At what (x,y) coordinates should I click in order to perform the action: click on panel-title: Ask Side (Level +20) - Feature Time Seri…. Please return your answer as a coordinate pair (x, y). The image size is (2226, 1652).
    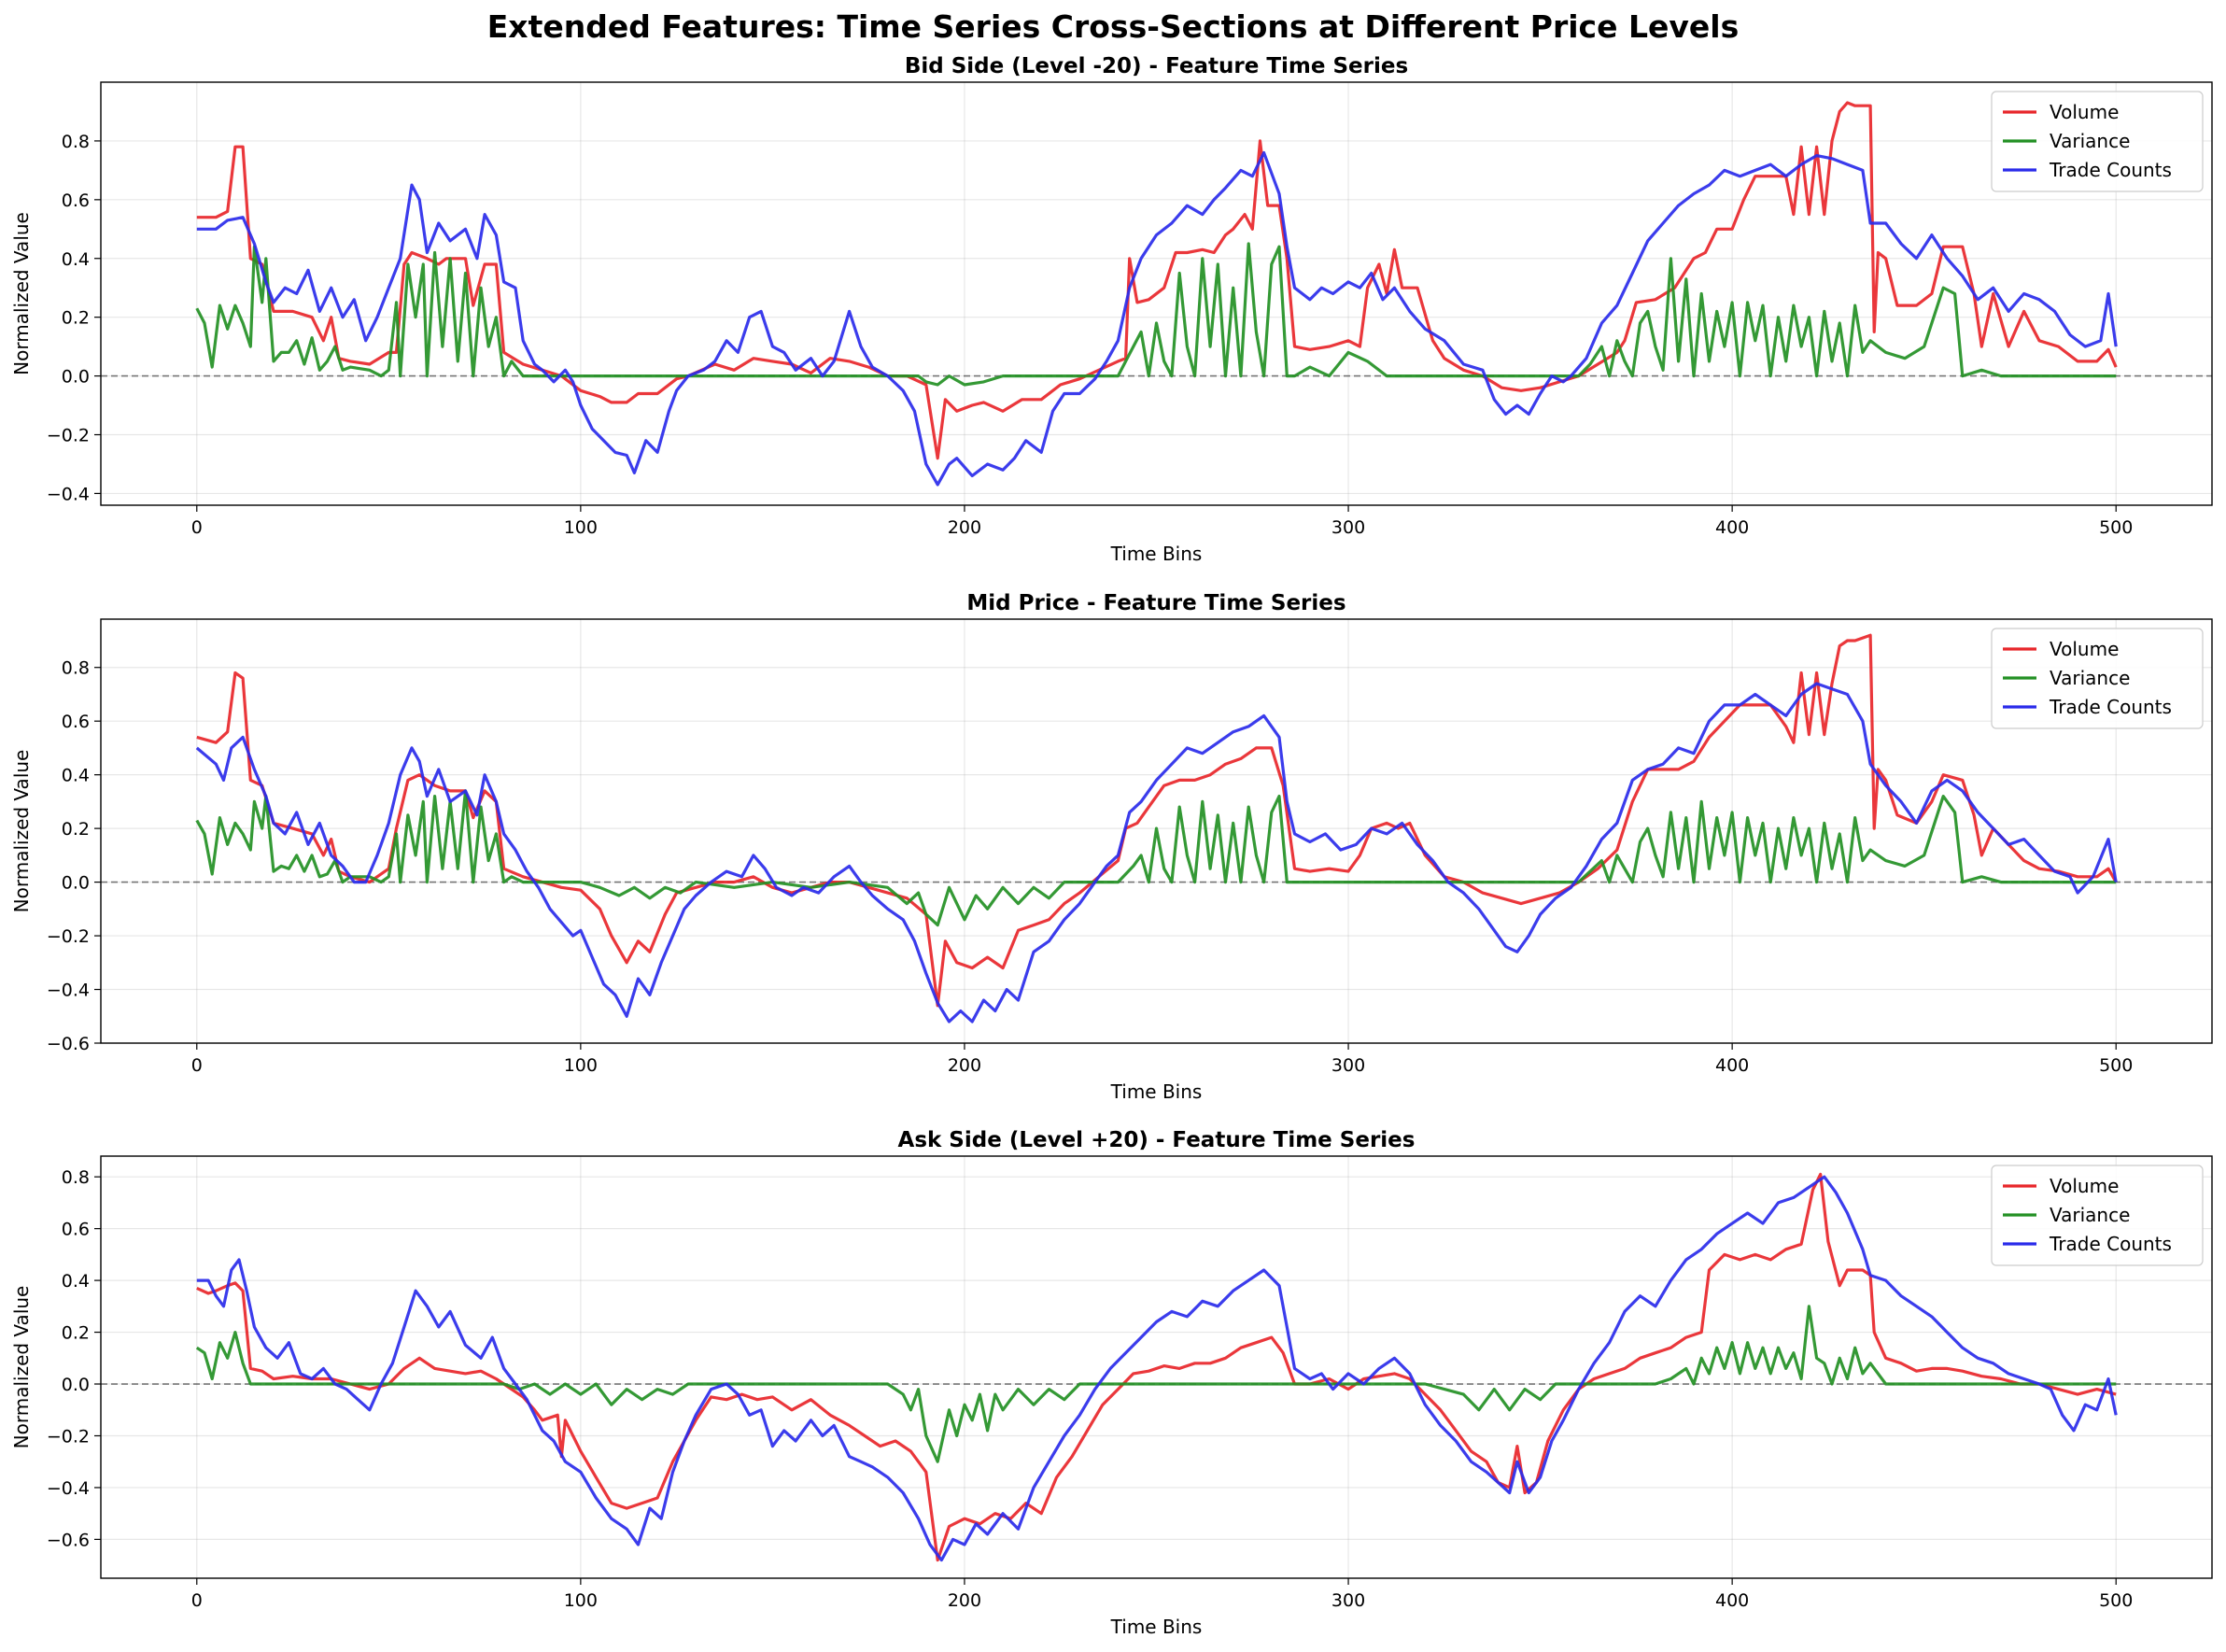
    Looking at the image, I should click on (1157, 1140).